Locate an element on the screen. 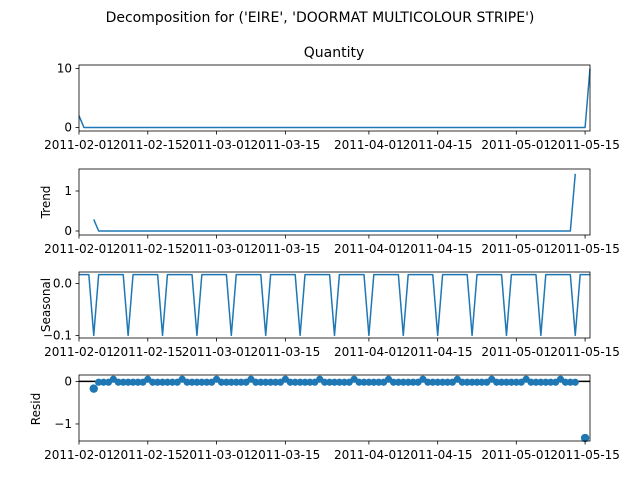  observed-xtick-label: 2011-04-01 is located at coordinates (369, 145).